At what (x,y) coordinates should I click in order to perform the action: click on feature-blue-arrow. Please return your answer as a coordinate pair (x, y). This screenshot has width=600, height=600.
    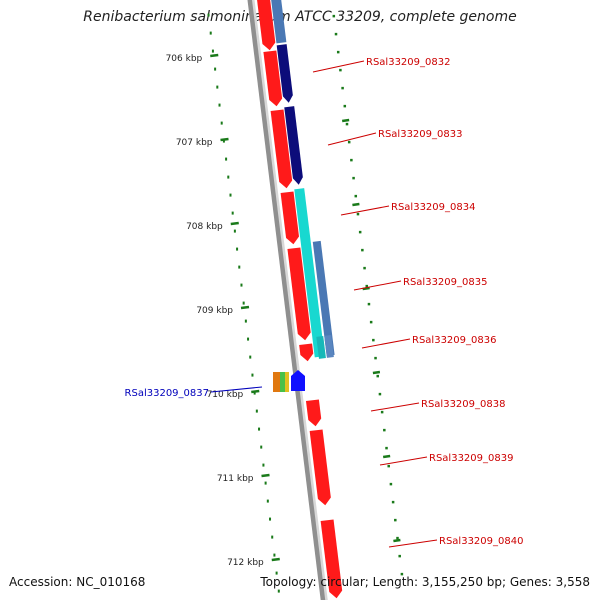
    Looking at the image, I should click on (298, 380).